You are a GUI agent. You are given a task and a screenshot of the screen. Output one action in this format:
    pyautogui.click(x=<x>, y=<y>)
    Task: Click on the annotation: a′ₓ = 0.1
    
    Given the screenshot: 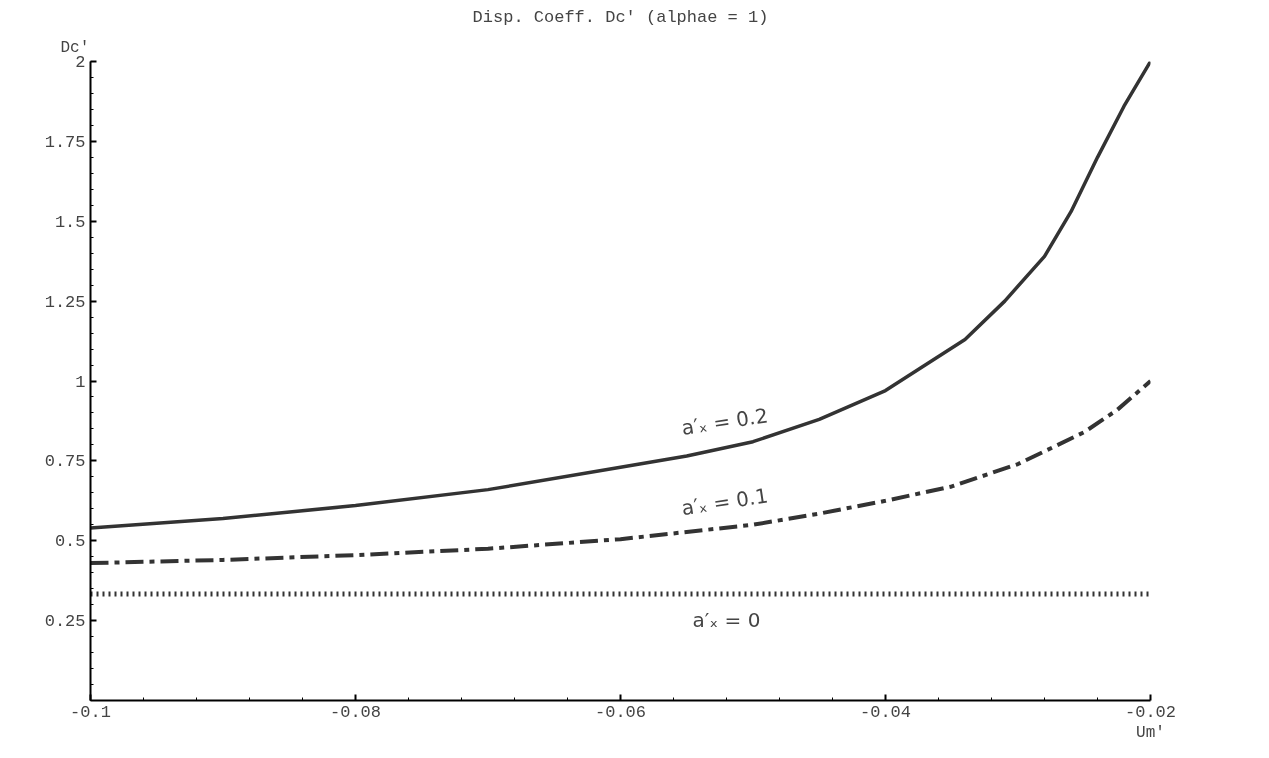 What is the action you would take?
    pyautogui.click(x=724, y=502)
    